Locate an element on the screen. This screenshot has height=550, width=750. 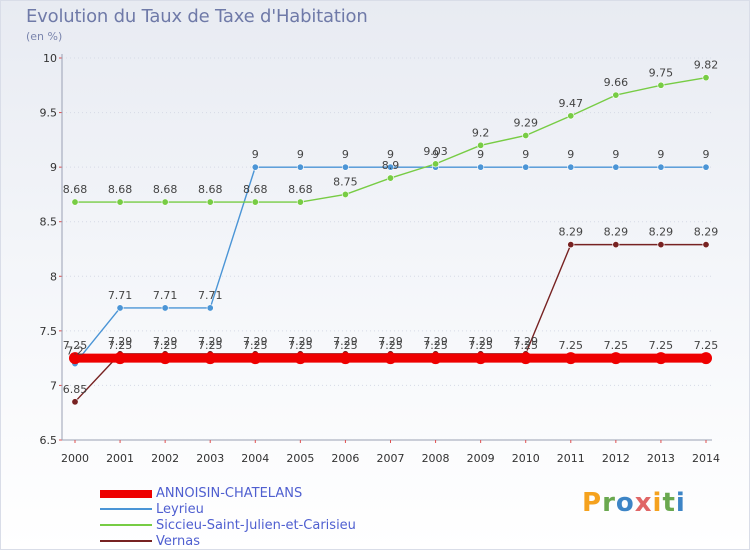
data-label: 9.03 is located at coordinates (435, 151).